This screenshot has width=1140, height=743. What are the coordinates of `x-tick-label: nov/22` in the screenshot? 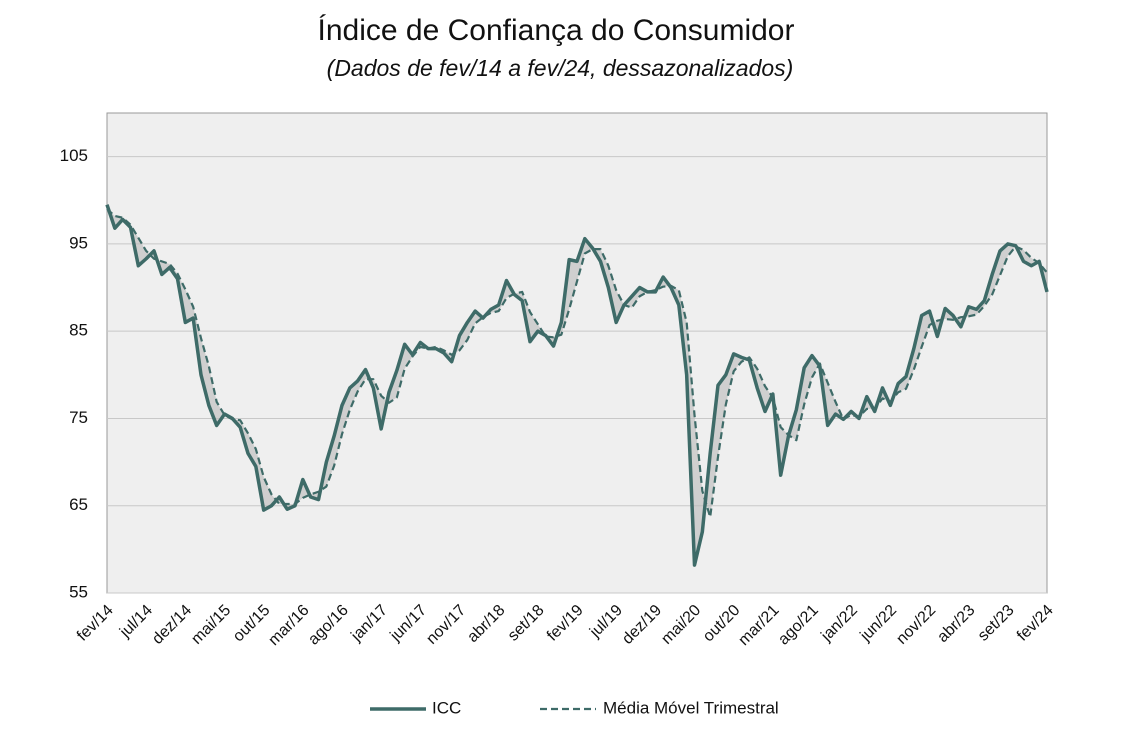 It's located at (916, 625).